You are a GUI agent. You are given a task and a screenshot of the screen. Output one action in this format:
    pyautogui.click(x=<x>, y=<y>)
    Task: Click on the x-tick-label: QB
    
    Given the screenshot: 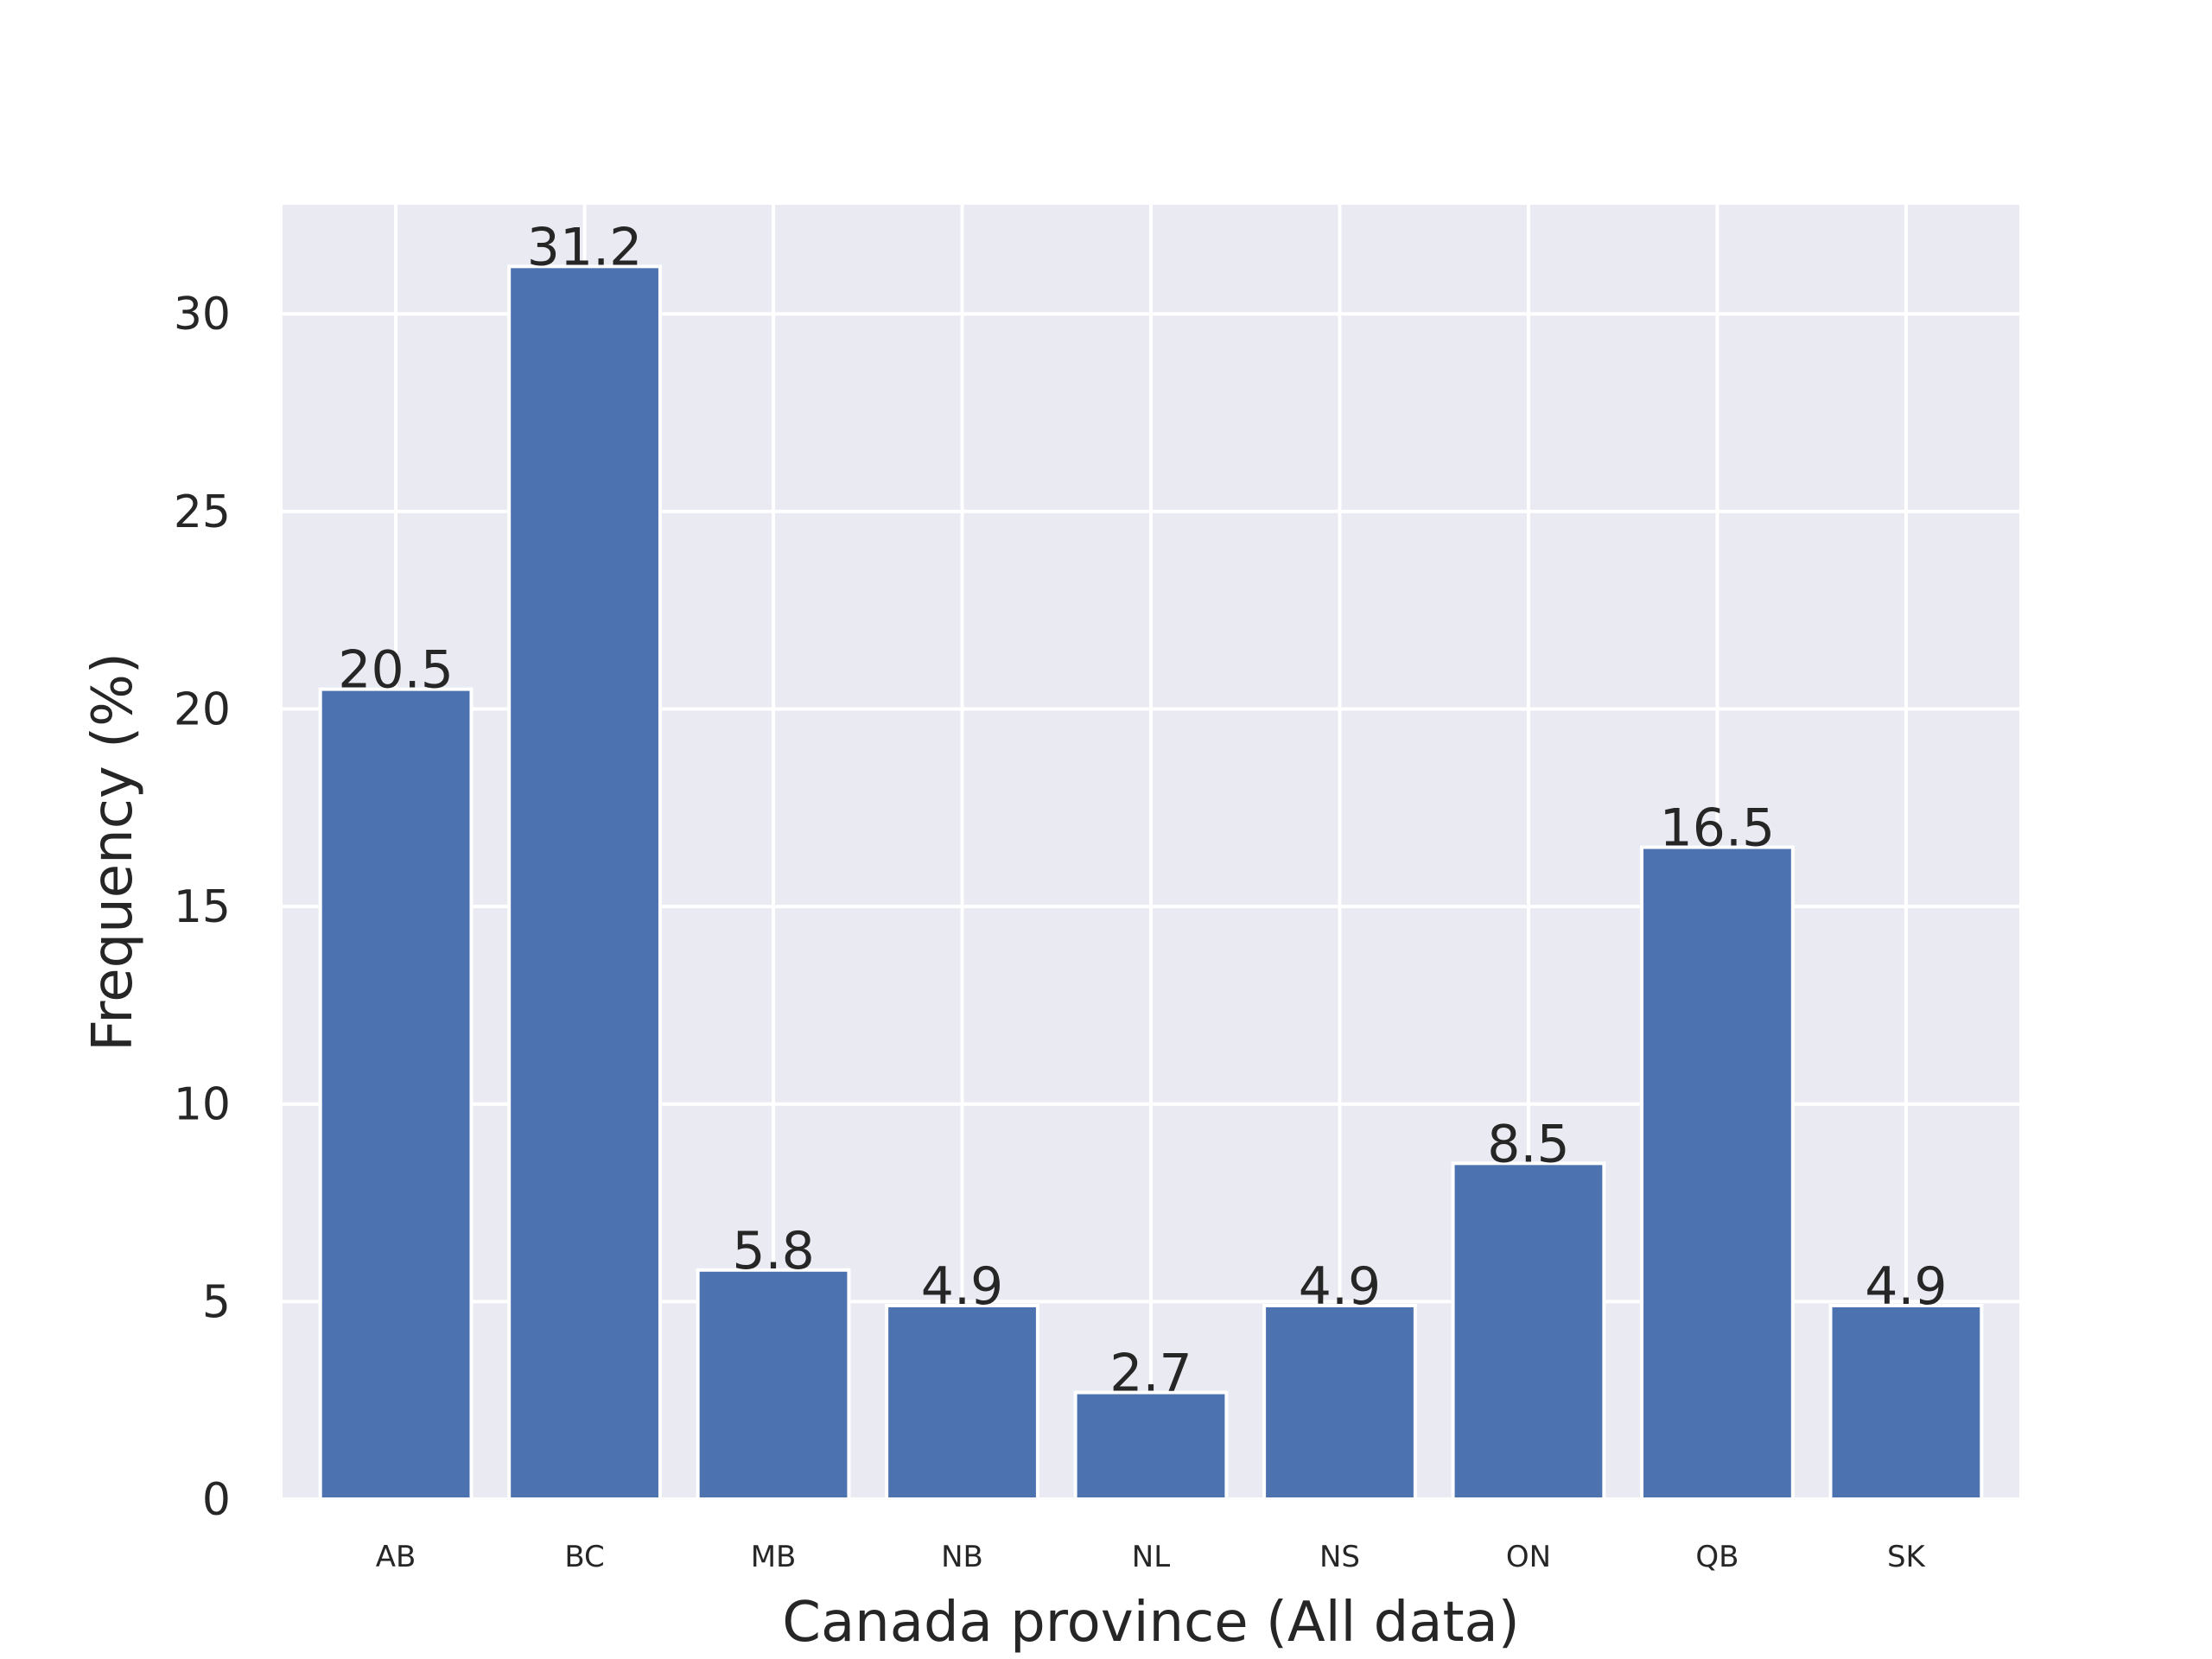 What is the action you would take?
    pyautogui.click(x=1716, y=1557)
    